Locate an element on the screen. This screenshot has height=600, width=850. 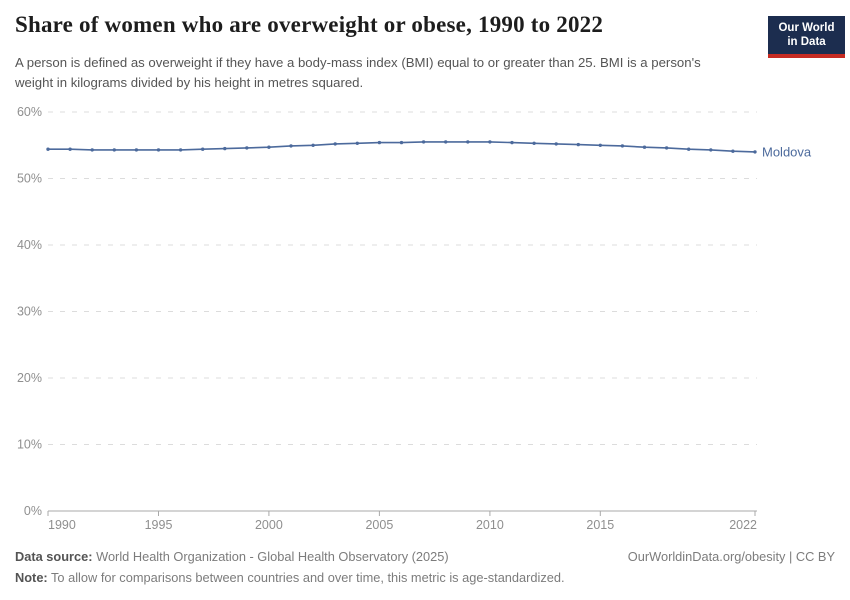
data-source-label: Data source: is located at coordinates (54, 556).